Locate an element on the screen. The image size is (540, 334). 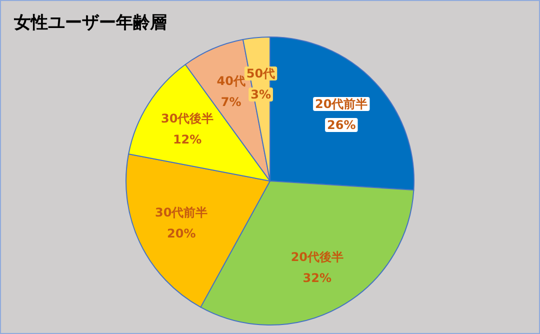
data-label: 20% is located at coordinates (181, 233).